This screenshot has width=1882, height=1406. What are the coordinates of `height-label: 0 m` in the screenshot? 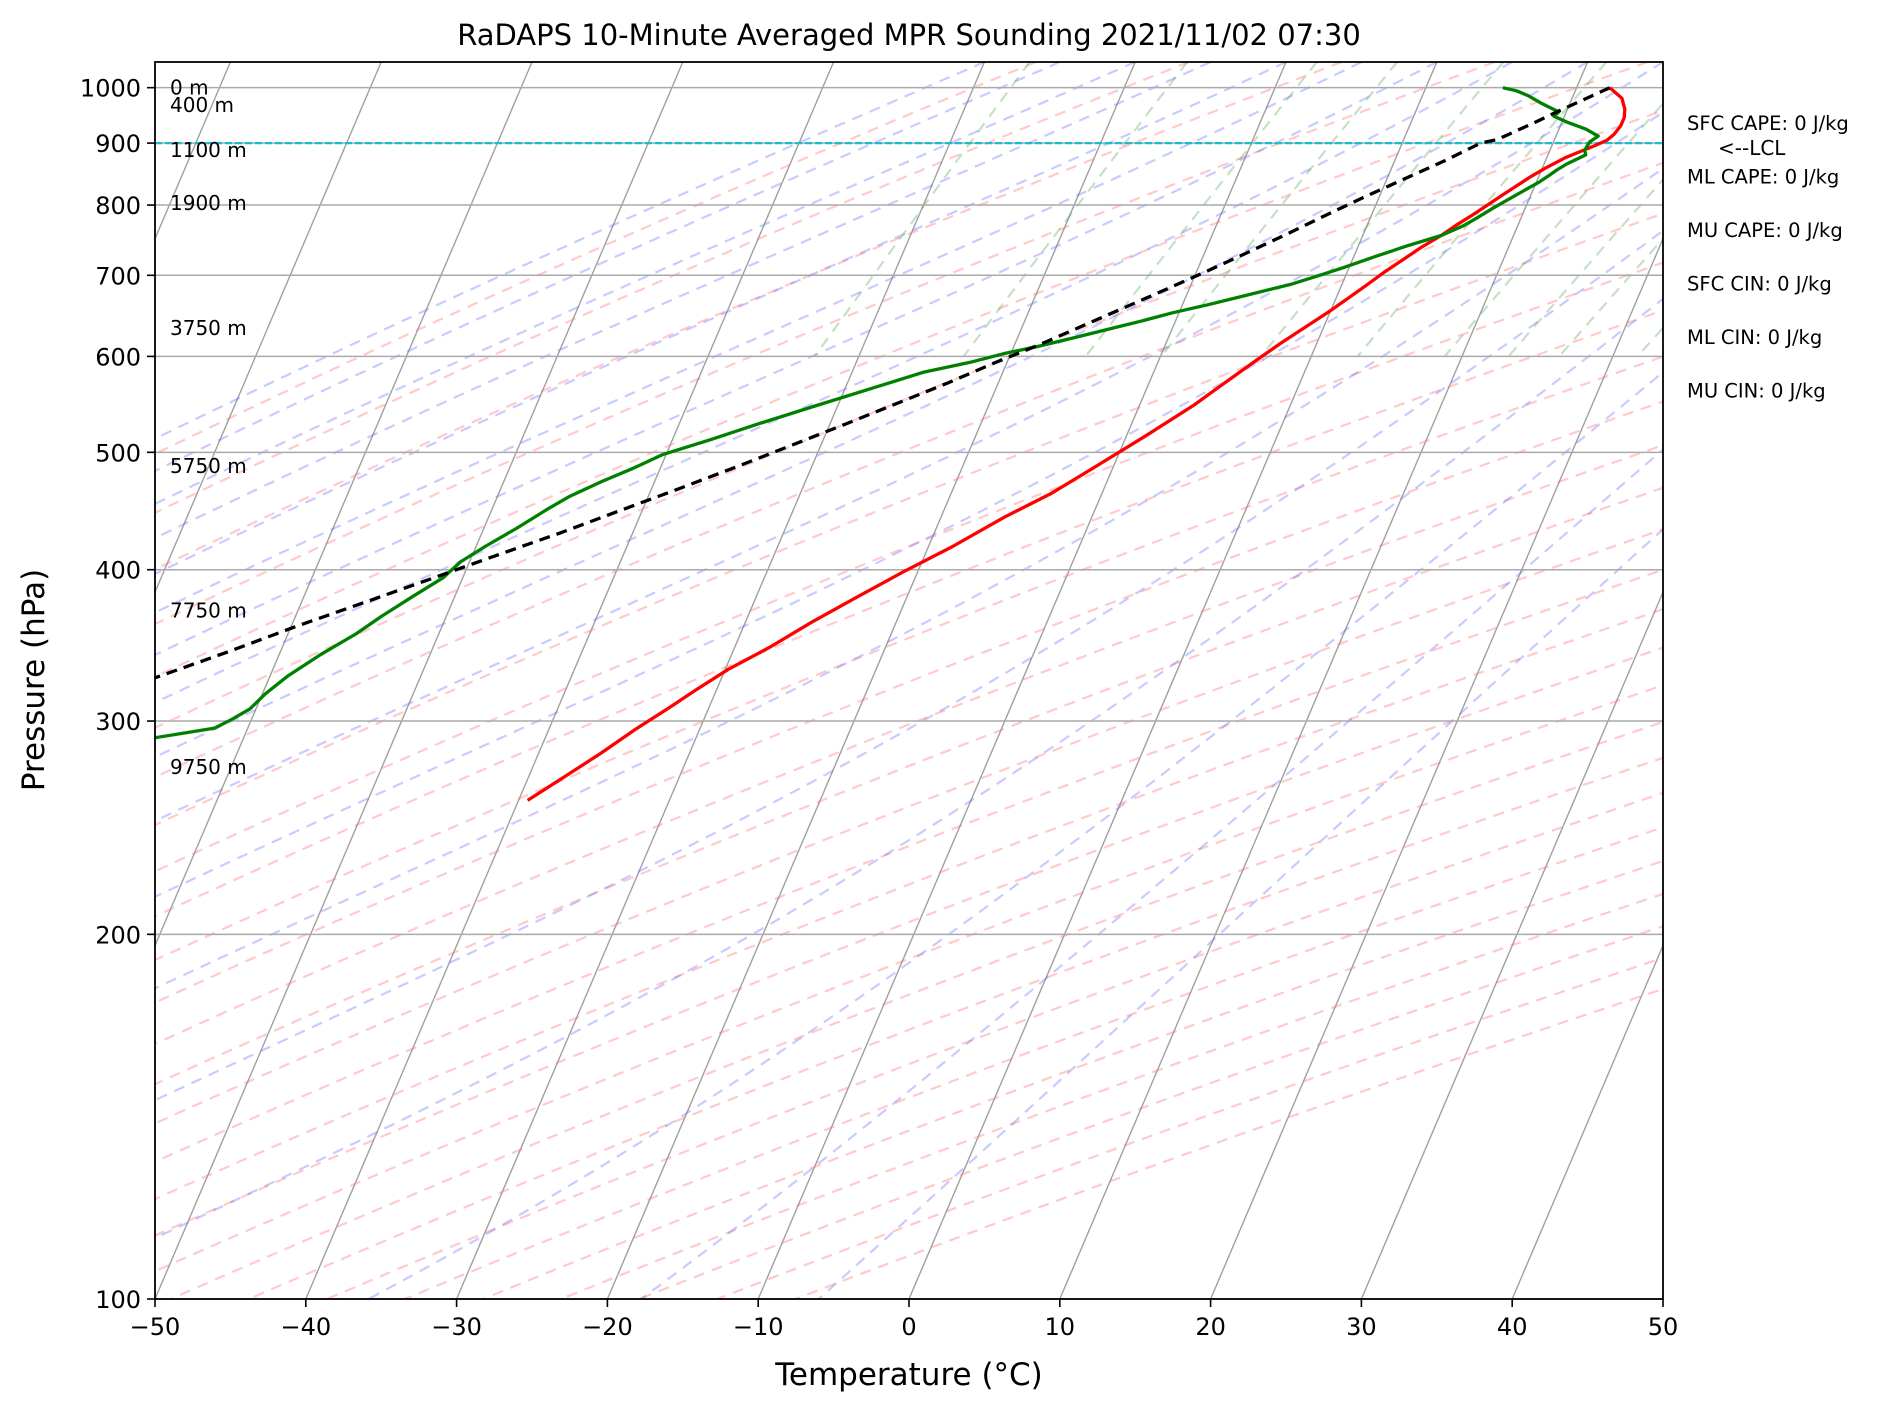 It's located at (189, 88).